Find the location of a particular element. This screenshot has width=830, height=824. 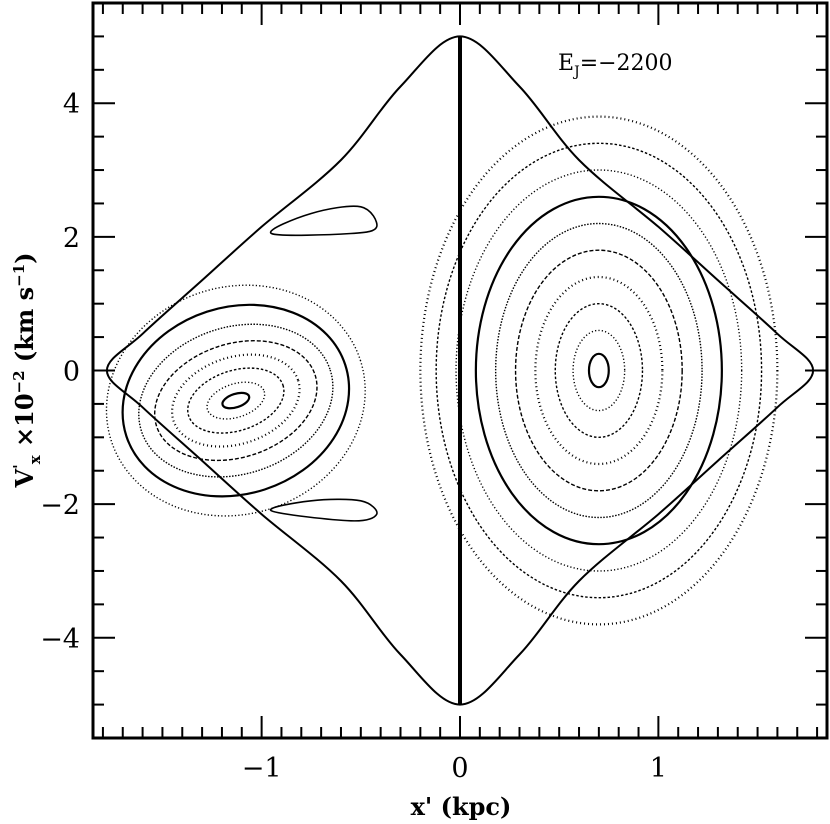

y-title-sub: x is located at coordinates (35, 459).